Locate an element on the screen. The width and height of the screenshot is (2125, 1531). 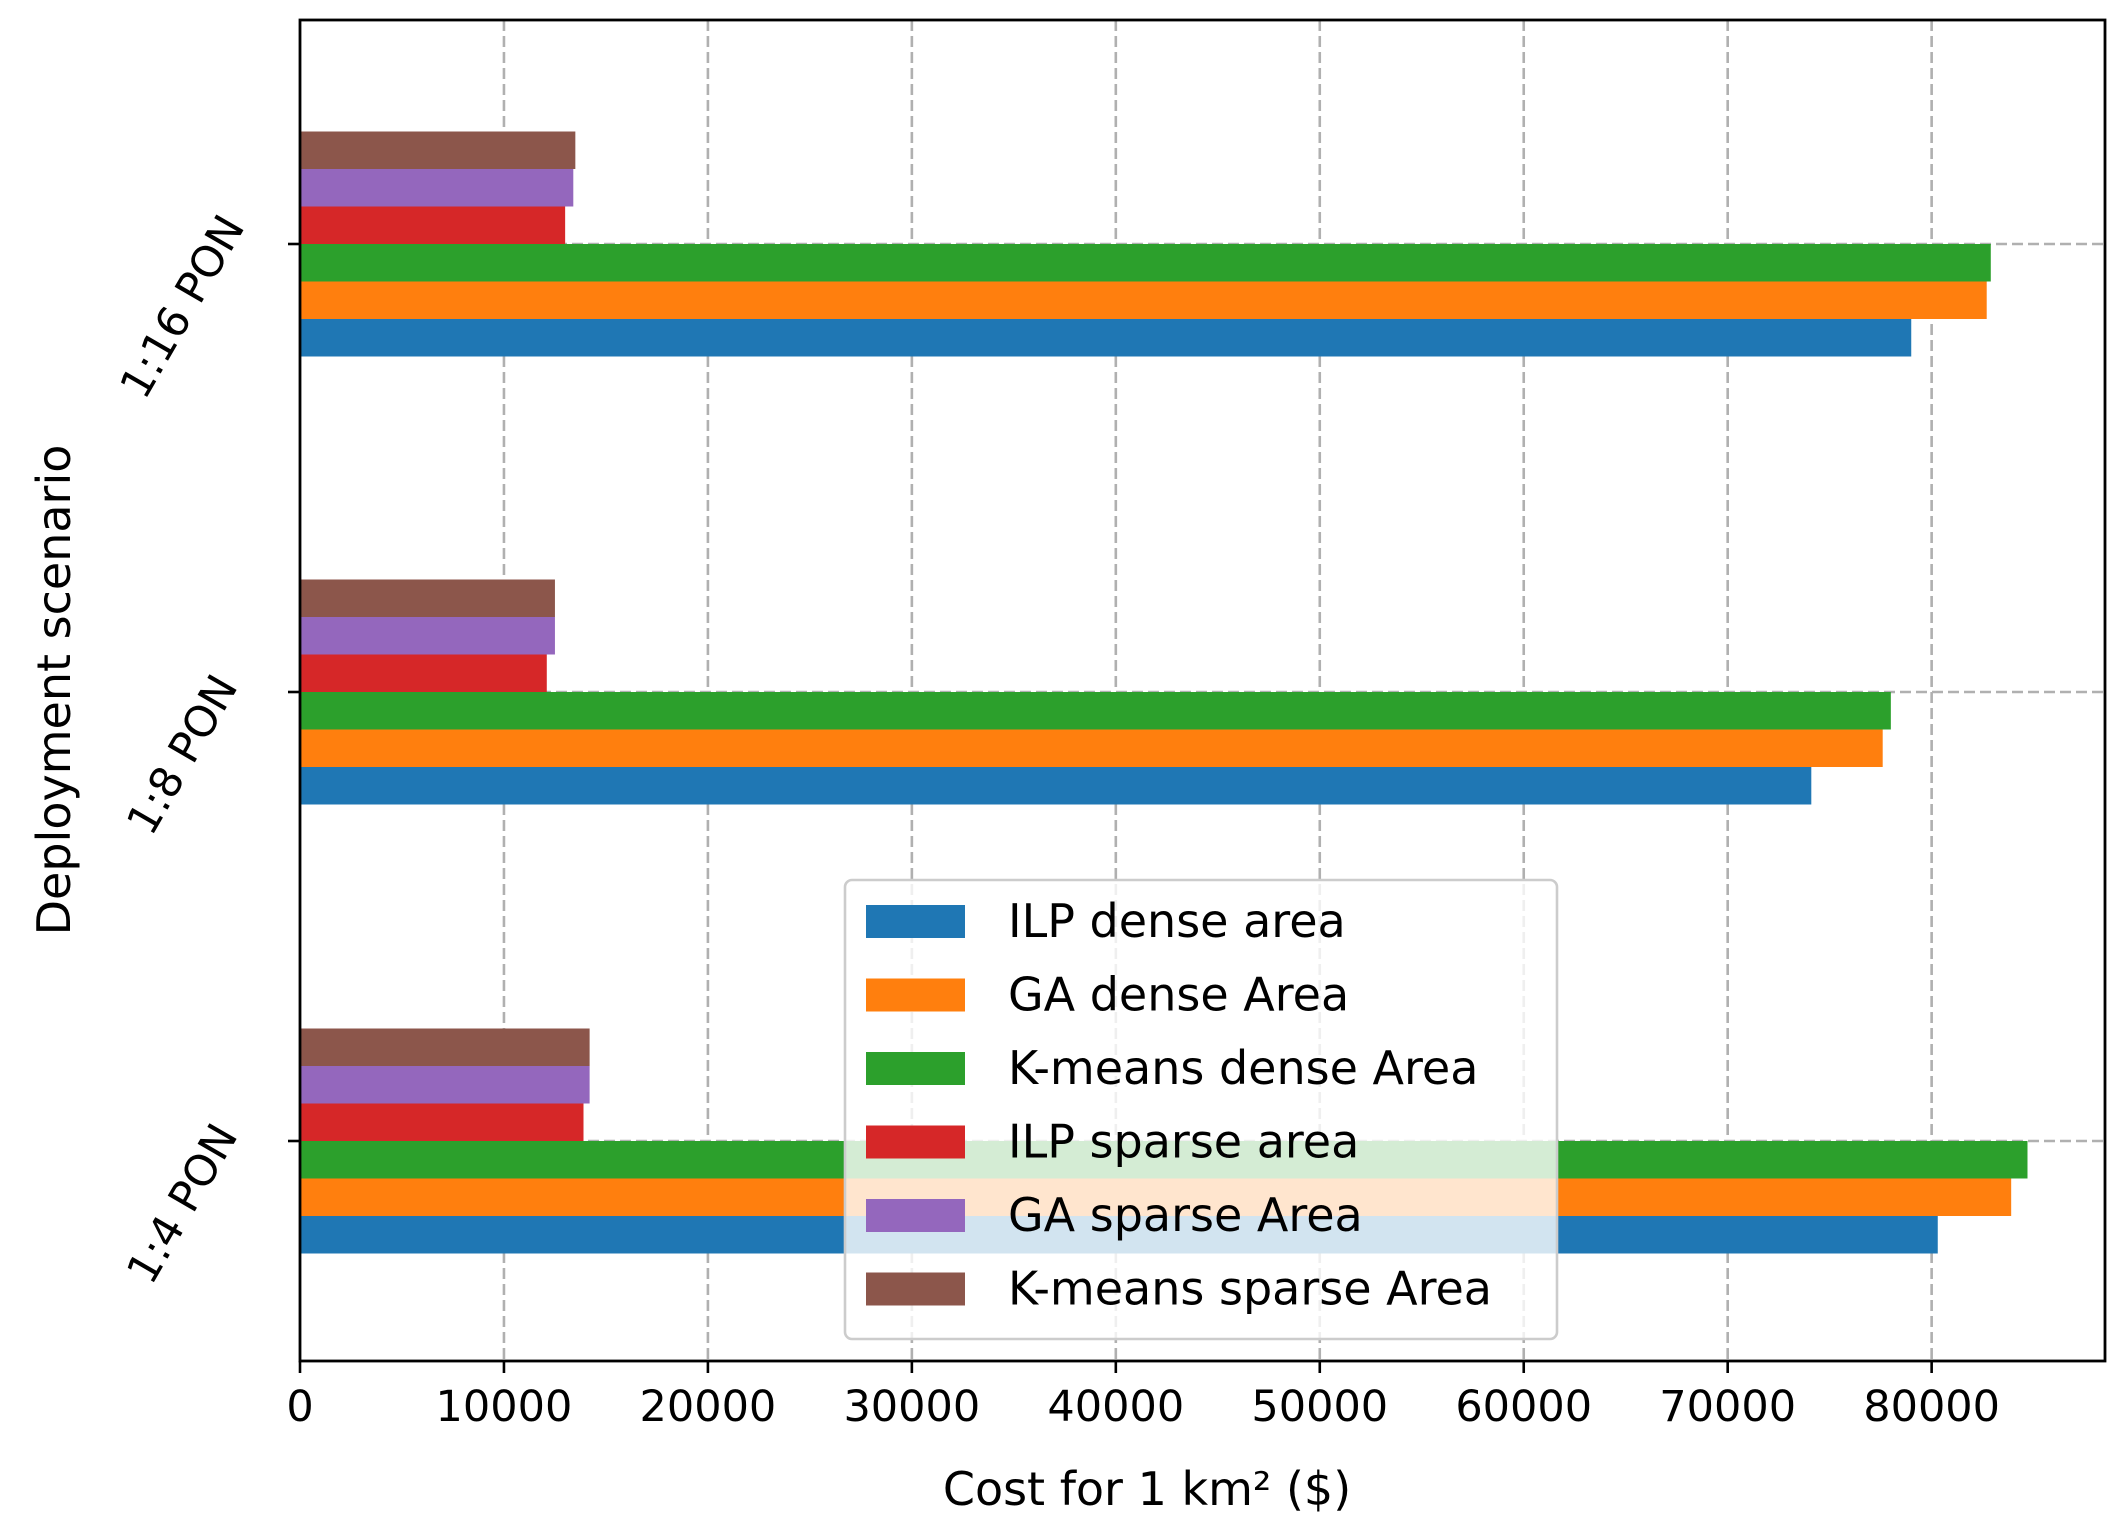
x-tick-label: 60000 is located at coordinates (1523, 1407).